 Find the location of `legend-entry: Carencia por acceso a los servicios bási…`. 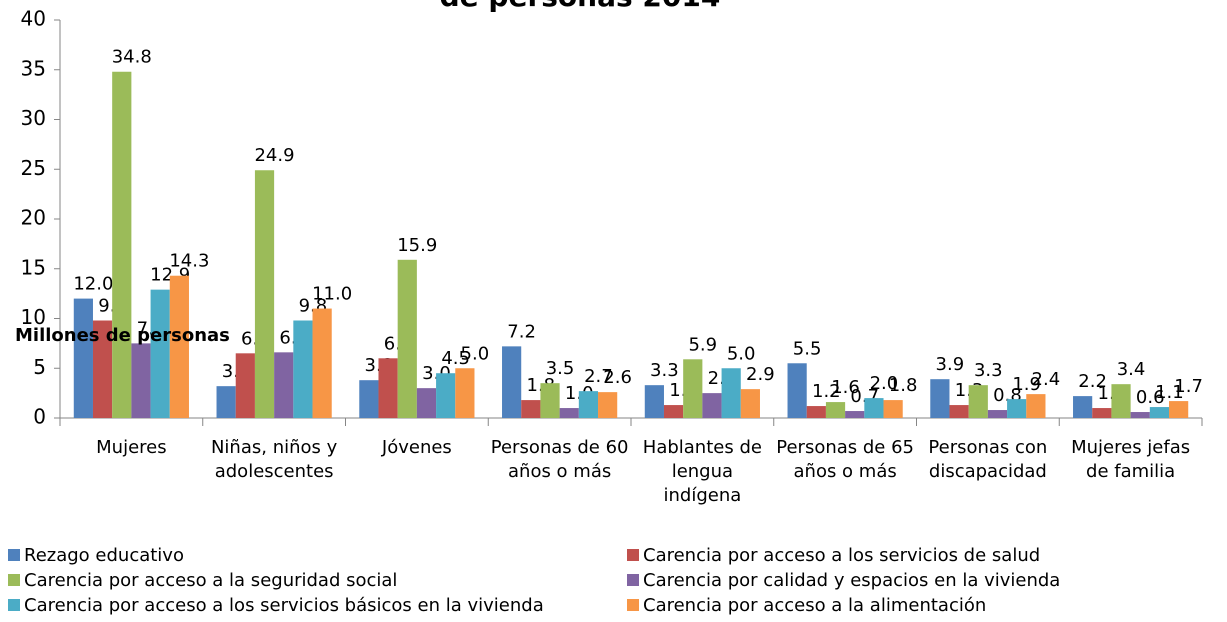

legend-entry: Carencia por acceso a los servicios bási… is located at coordinates (276, 606).